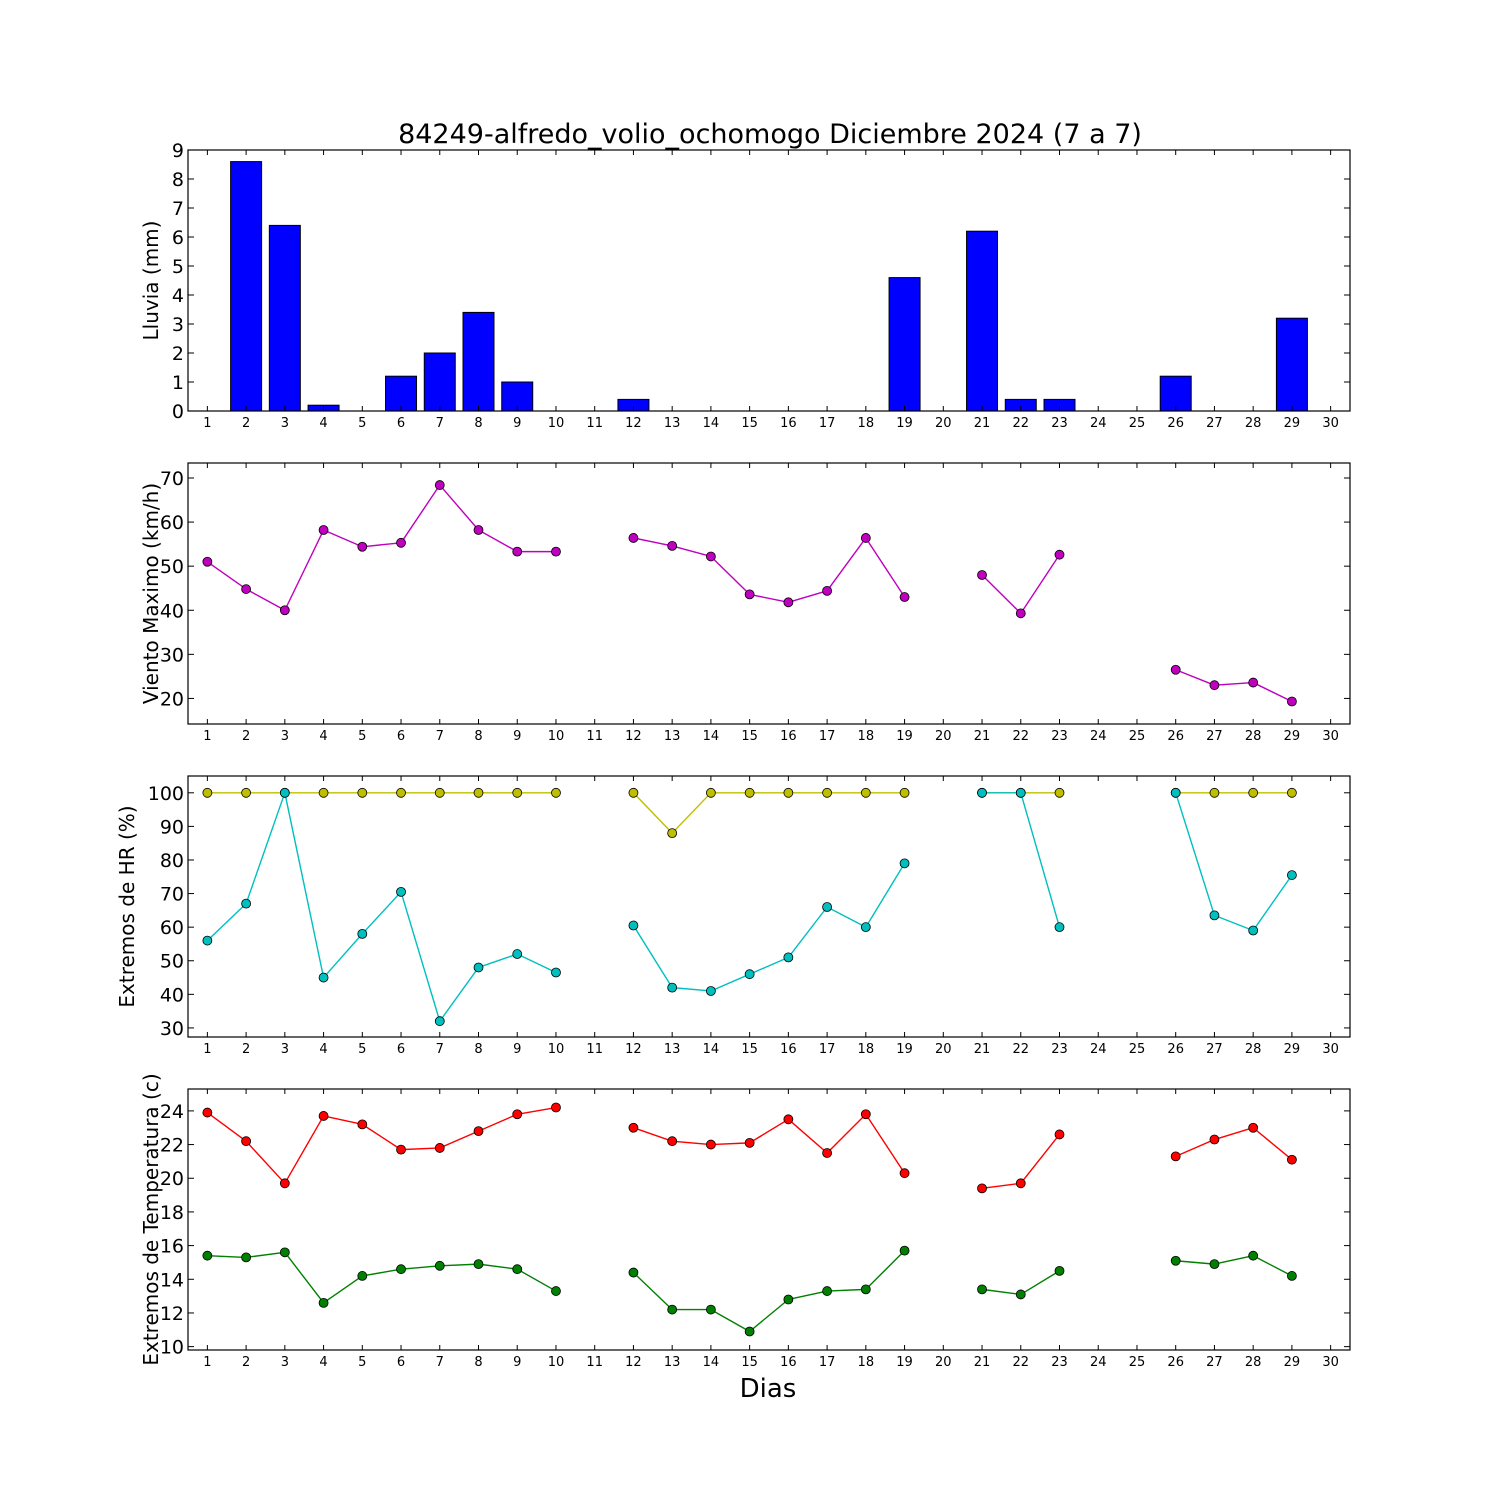 This screenshot has width=1500, height=1500. Describe the element at coordinates (672, 1049) in the screenshot. I see `humidity-x-tick-label: 13` at that location.